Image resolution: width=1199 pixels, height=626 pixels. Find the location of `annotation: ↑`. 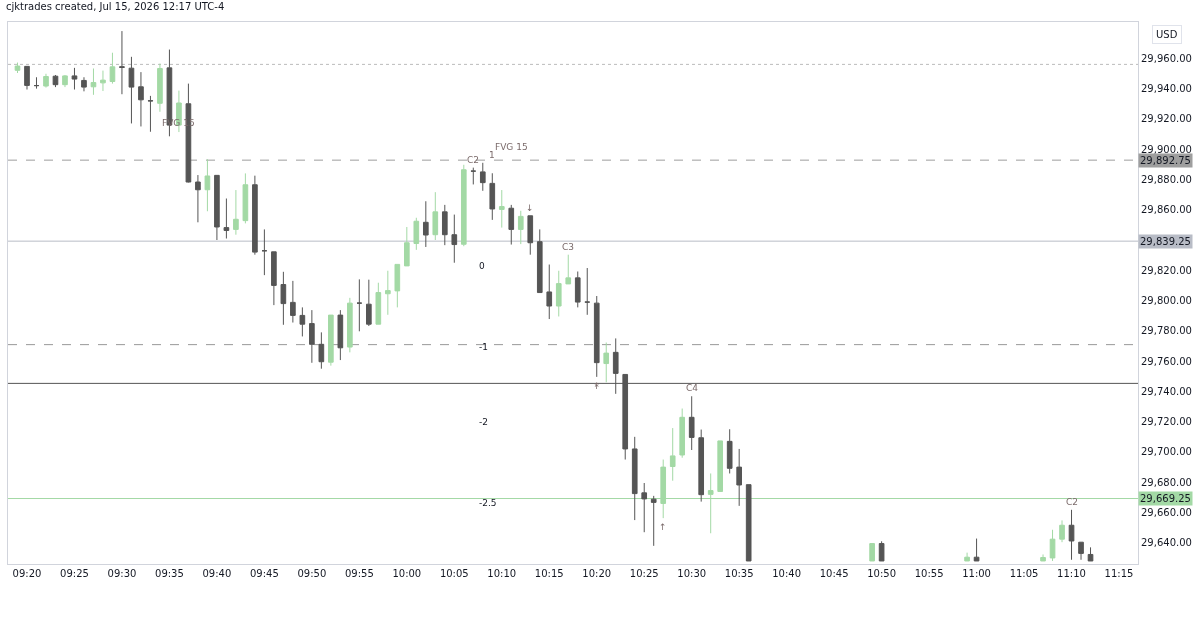

annotation: ↑ is located at coordinates (663, 527).